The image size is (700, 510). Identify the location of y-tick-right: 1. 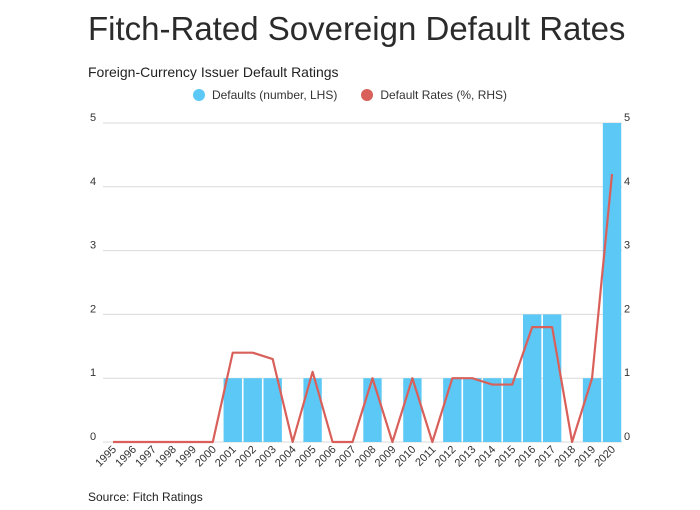
(627, 373).